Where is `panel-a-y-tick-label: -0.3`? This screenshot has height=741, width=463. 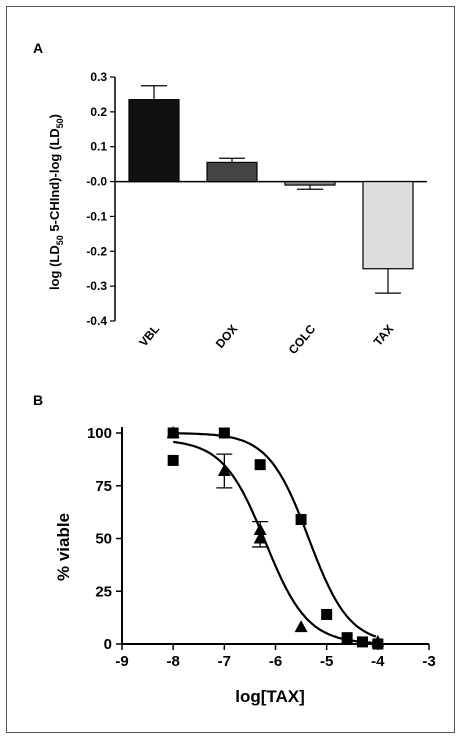
panel-a-y-tick-label: -0.3 is located at coordinates (96, 286).